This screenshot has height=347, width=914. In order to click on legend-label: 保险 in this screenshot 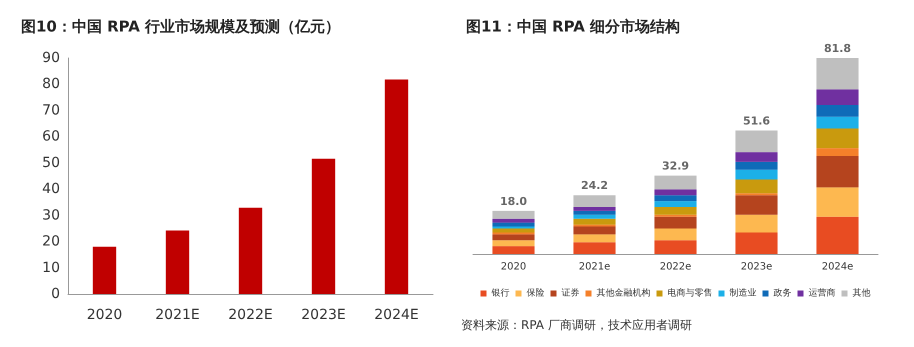, I will do `click(535, 293)`.